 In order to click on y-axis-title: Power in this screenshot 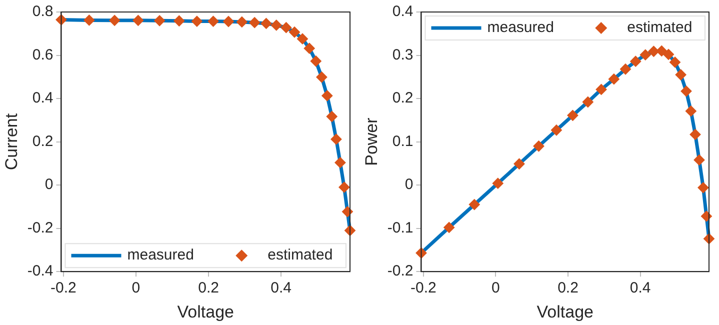, I will do `click(371, 141)`.